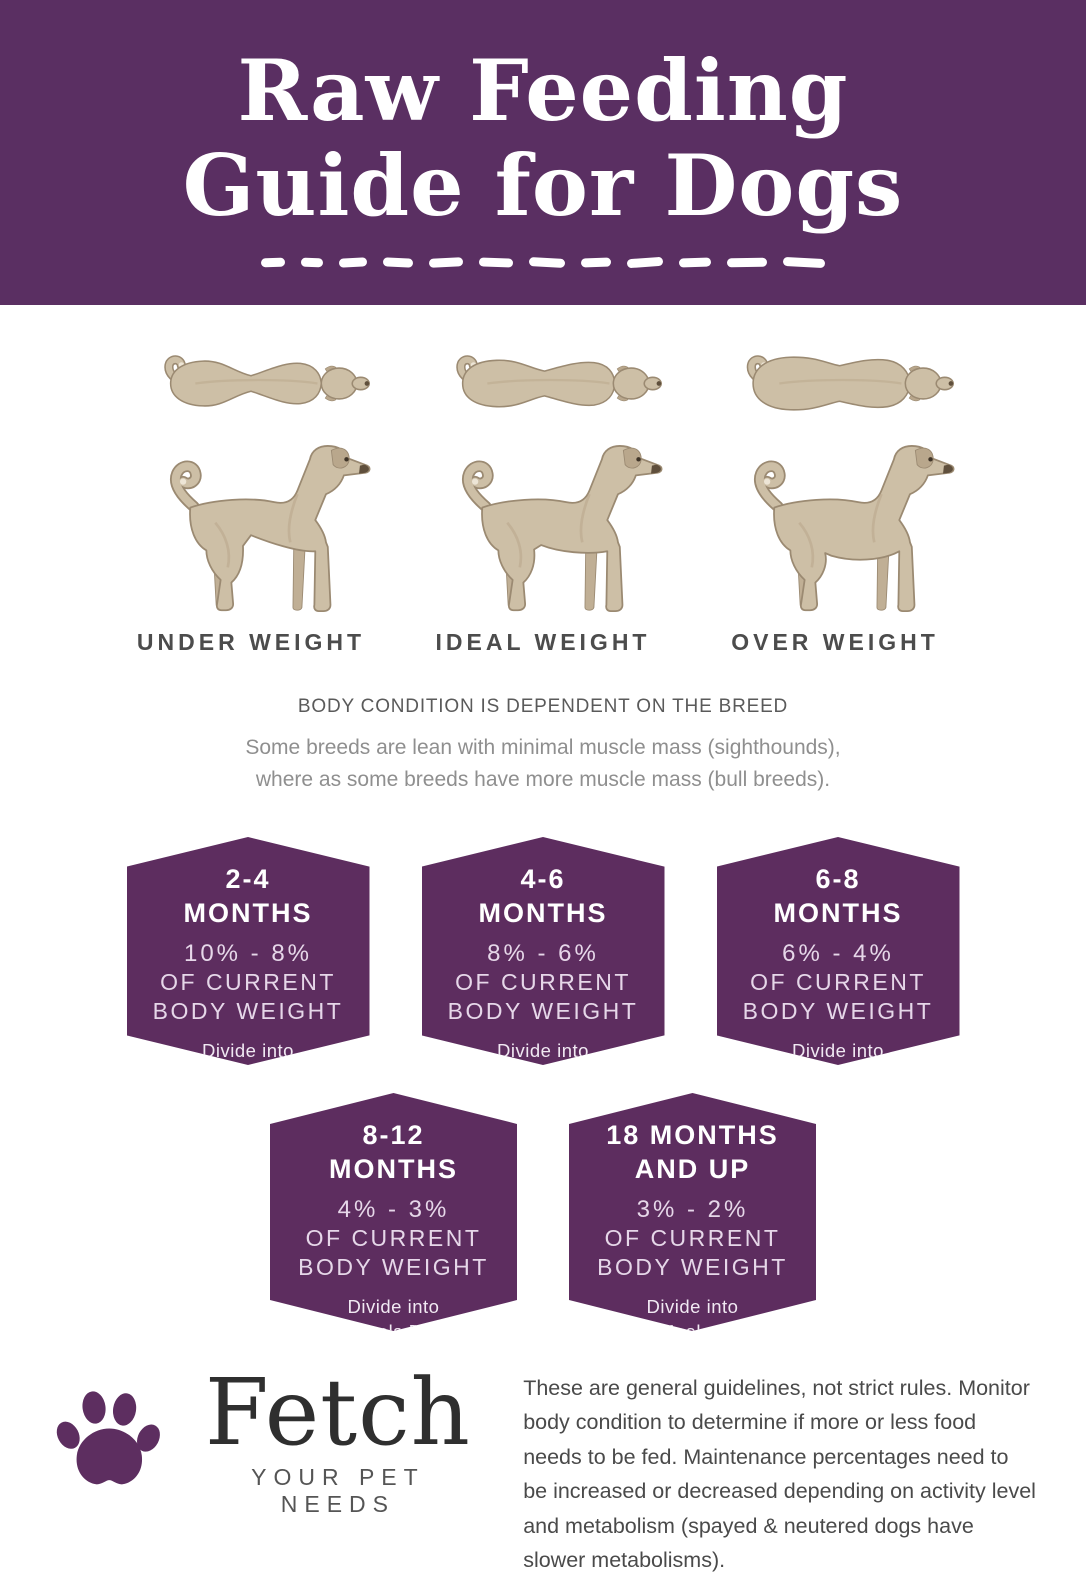  I want to click on weight-figure-ideal: IDEAL WEIGHT, so click(543, 498).